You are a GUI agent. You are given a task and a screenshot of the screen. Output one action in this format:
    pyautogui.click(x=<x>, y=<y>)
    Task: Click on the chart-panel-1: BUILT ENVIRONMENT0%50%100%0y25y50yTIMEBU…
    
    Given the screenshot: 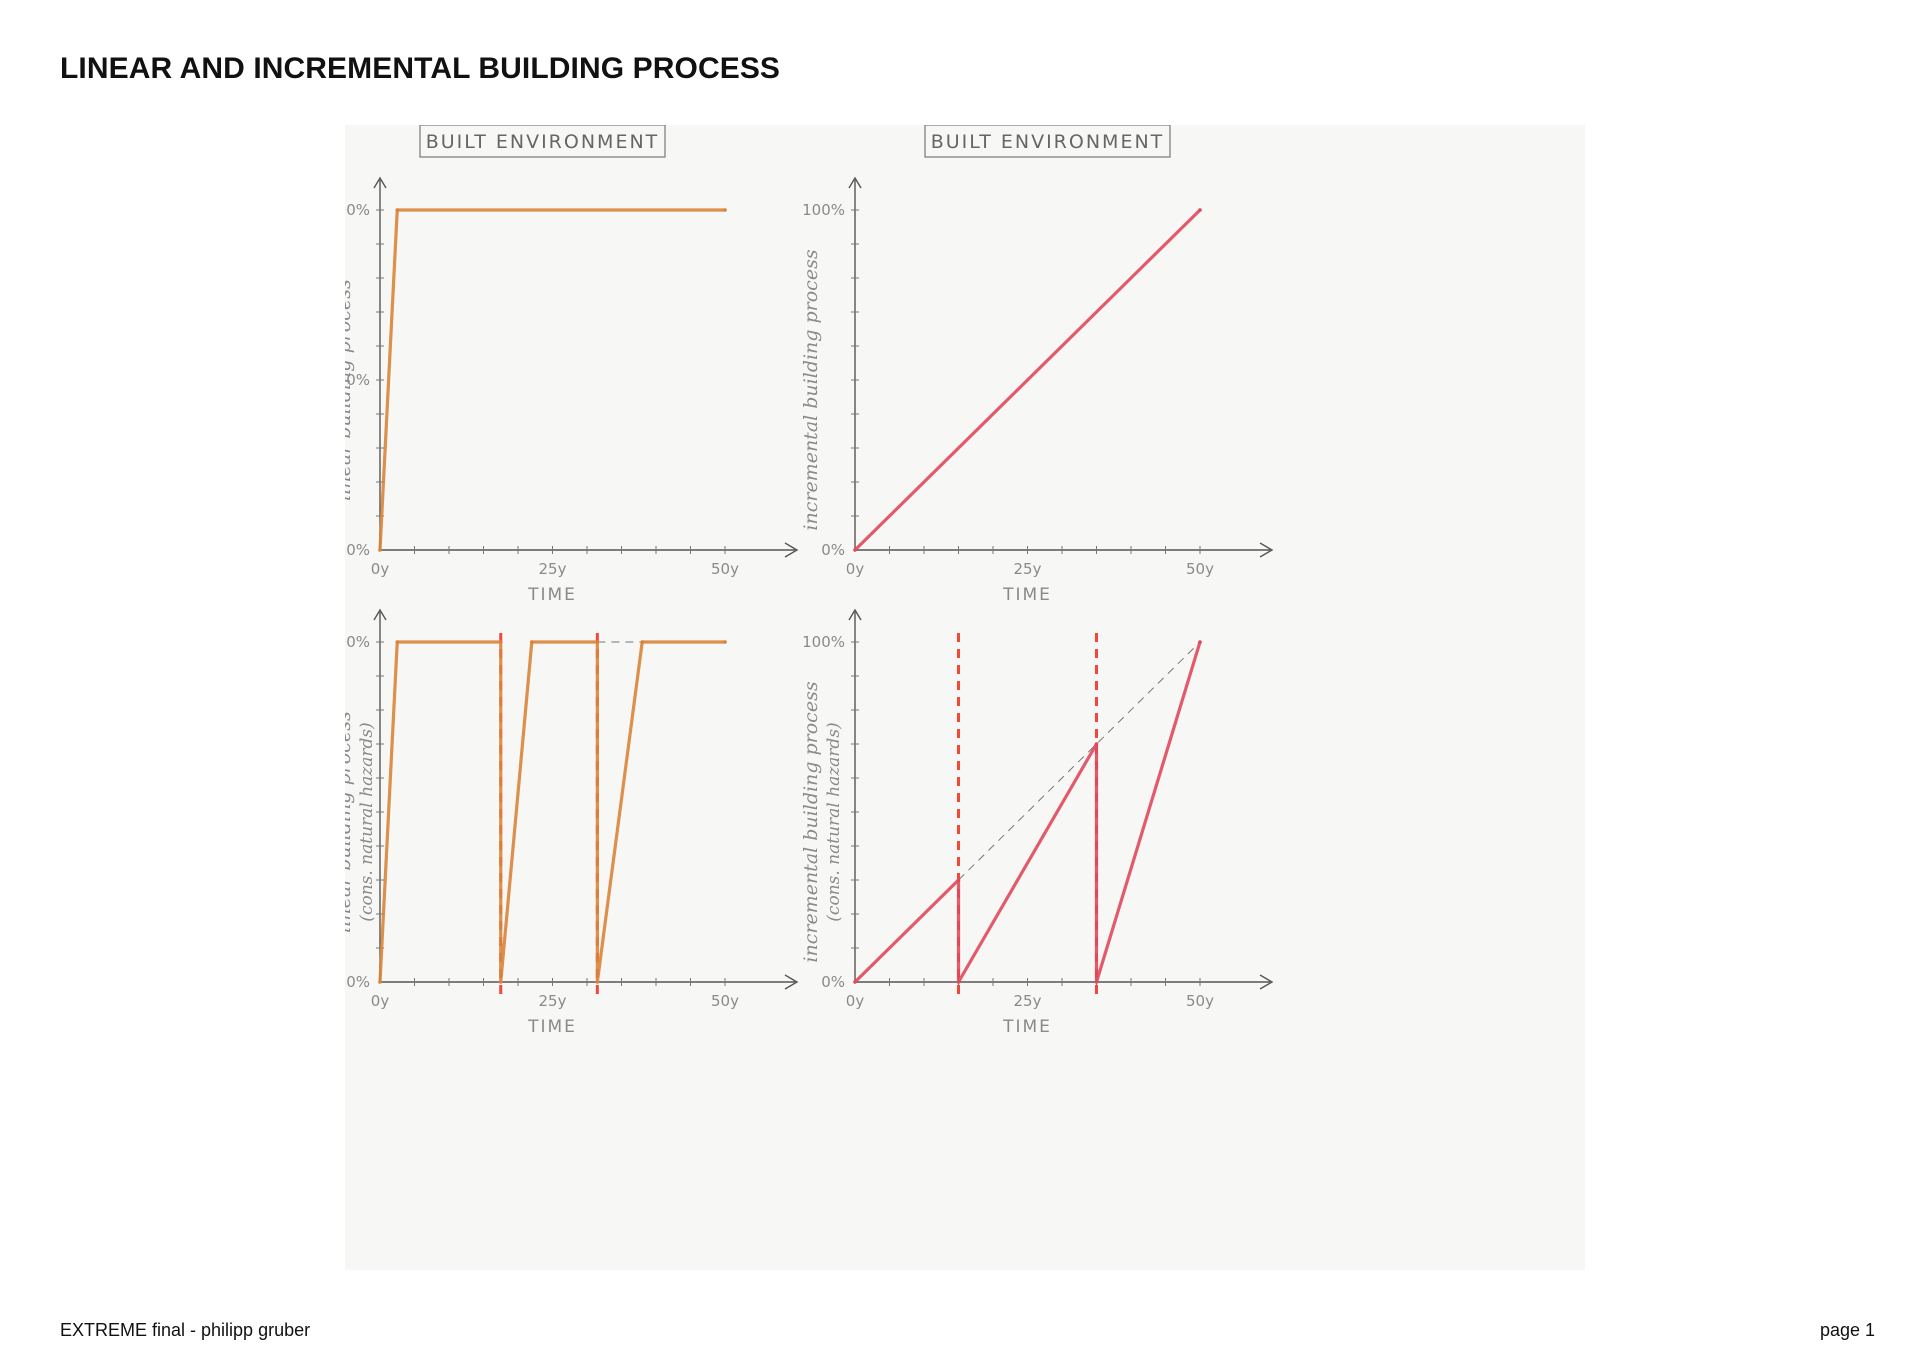 What is the action you would take?
    pyautogui.click(x=572, y=365)
    